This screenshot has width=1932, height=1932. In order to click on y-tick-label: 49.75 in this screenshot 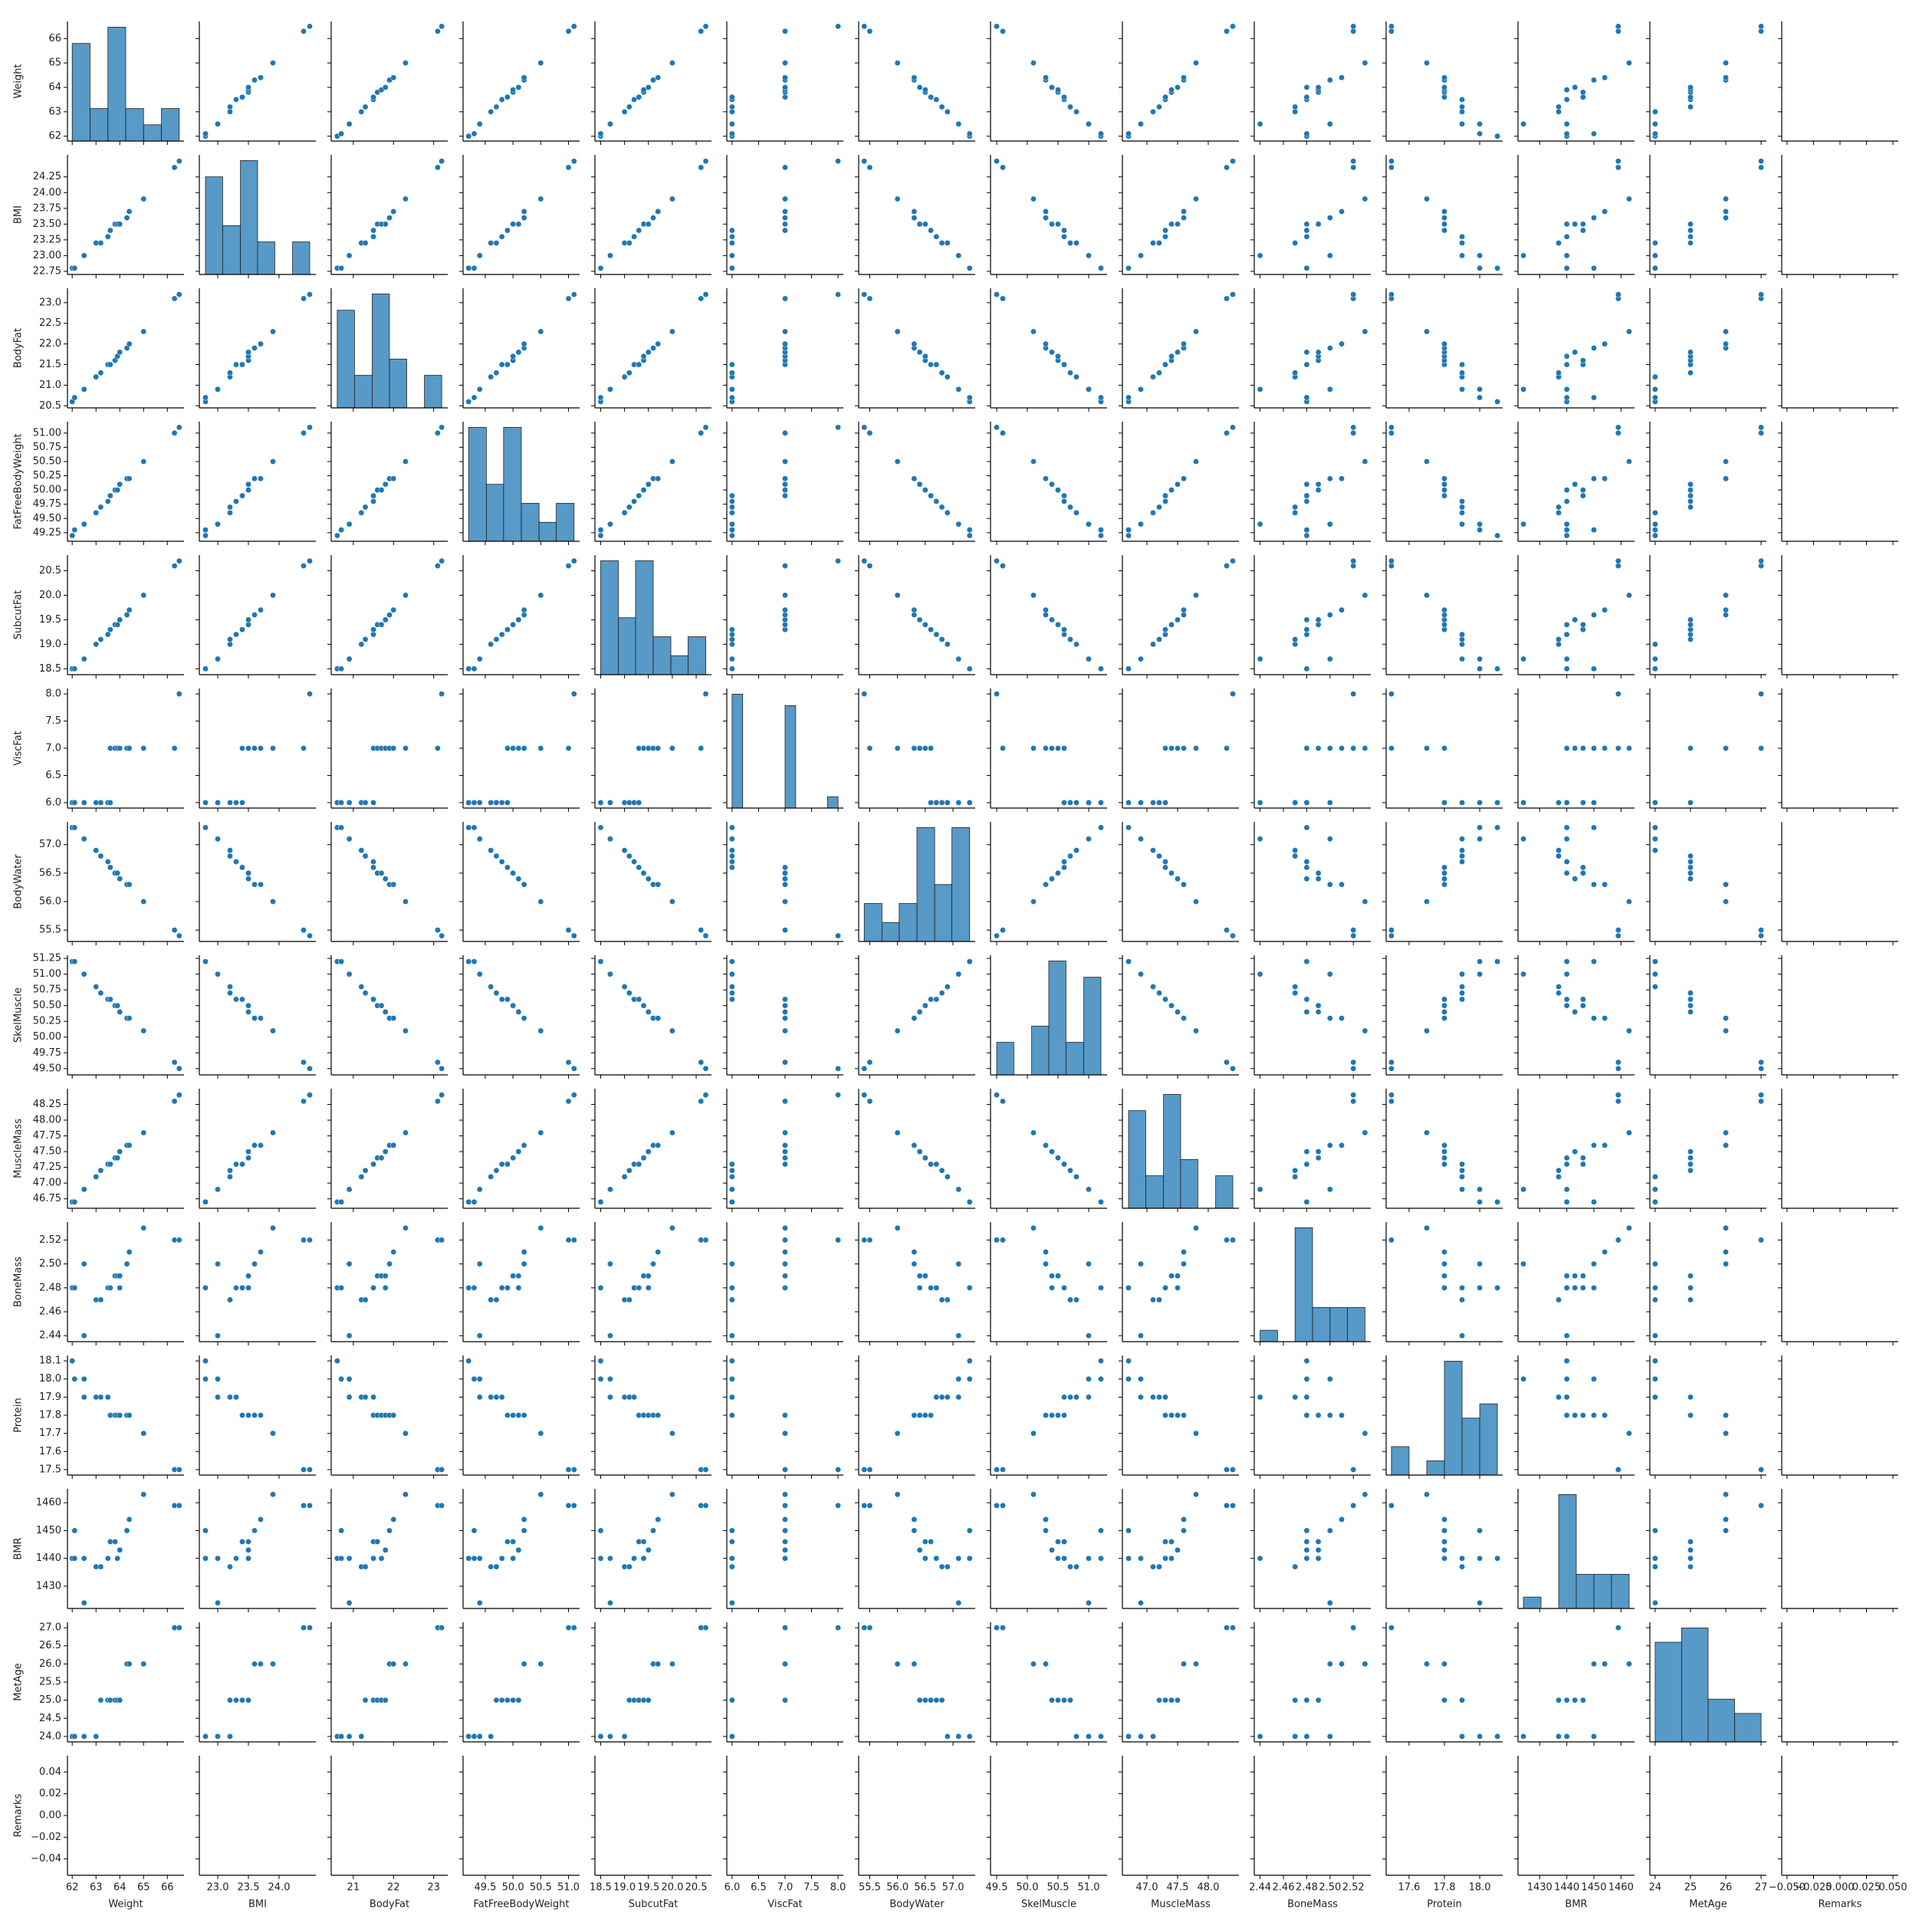, I will do `click(47, 504)`.